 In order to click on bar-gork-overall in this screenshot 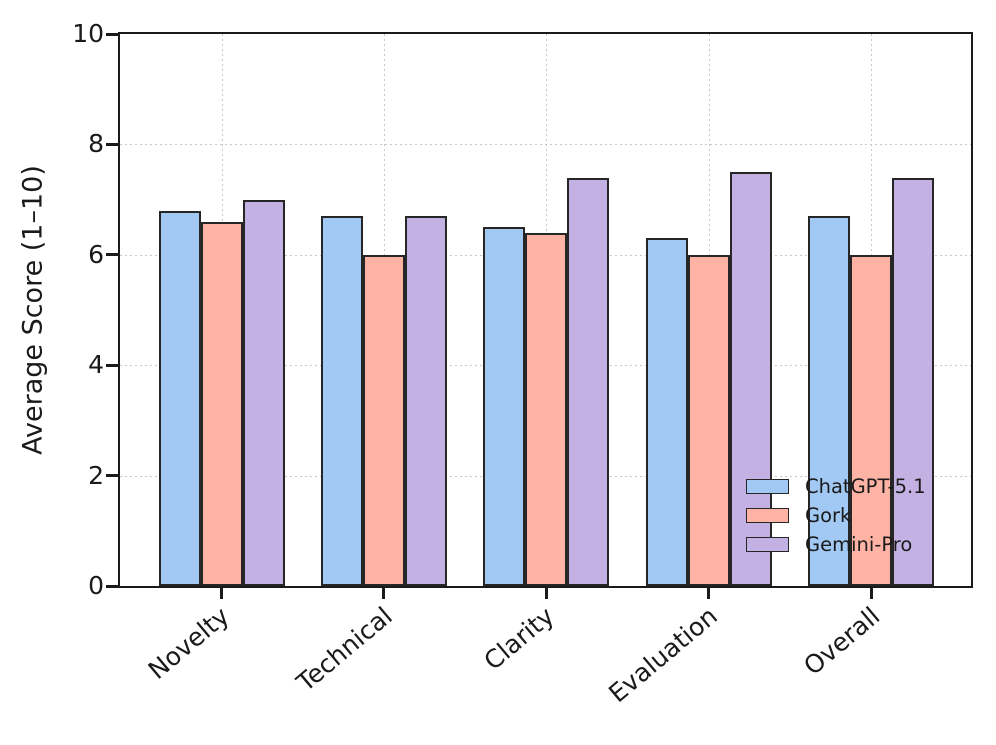, I will do `click(871, 420)`.